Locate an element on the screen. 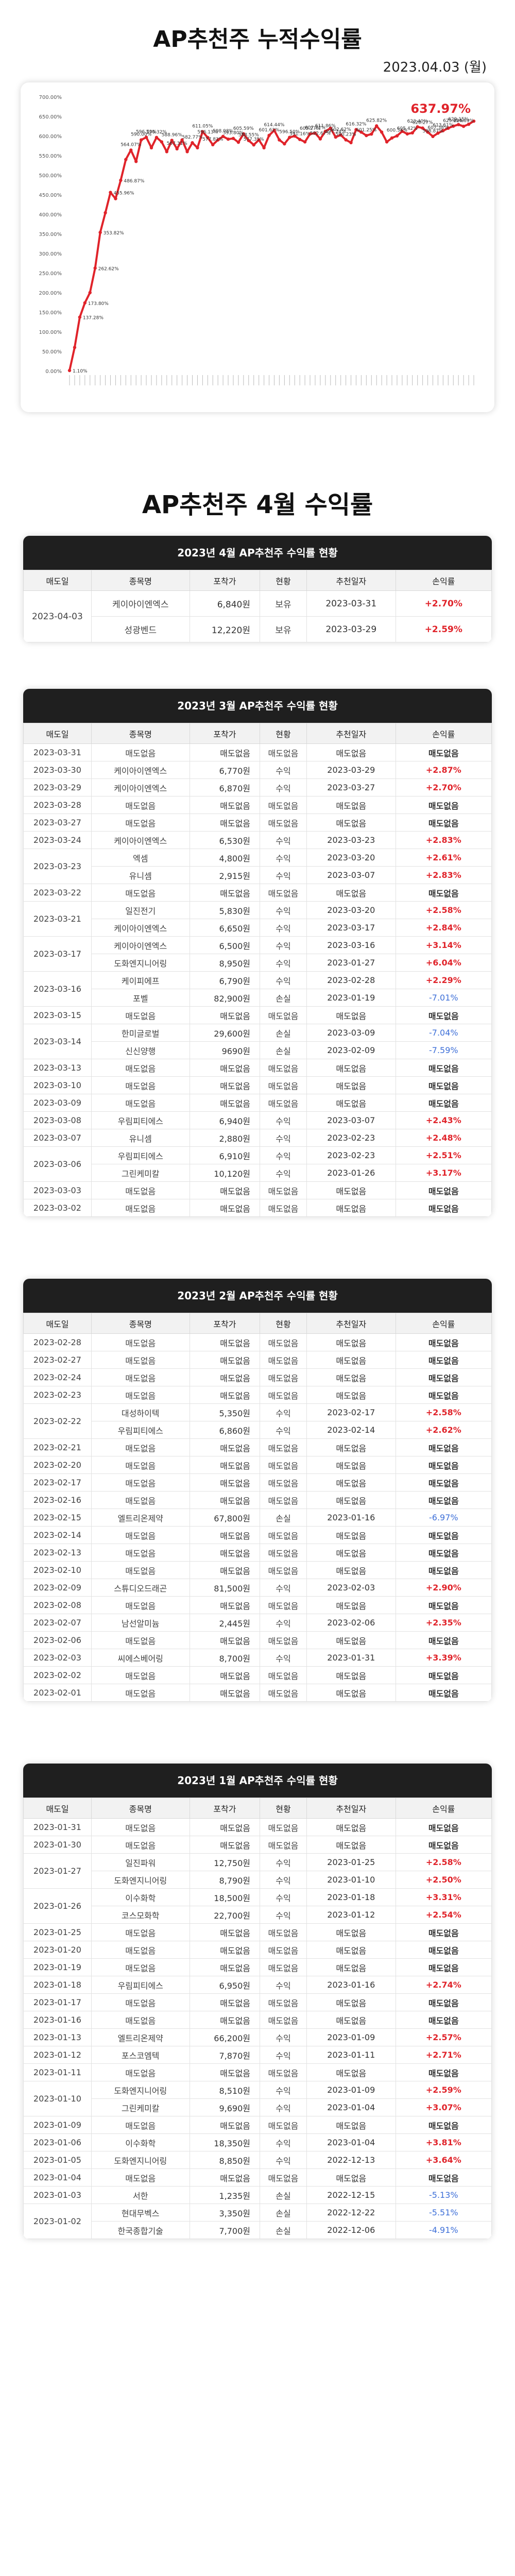 Image resolution: width=515 pixels, height=2576 pixels. cell-price: 82,900원 is located at coordinates (225, 998).